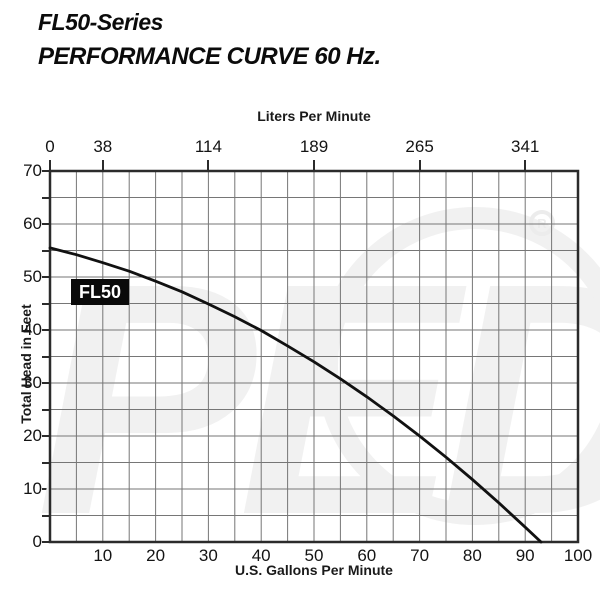 The height and width of the screenshot is (600, 600). I want to click on y-axis-tick-label: 30, so click(32, 382).